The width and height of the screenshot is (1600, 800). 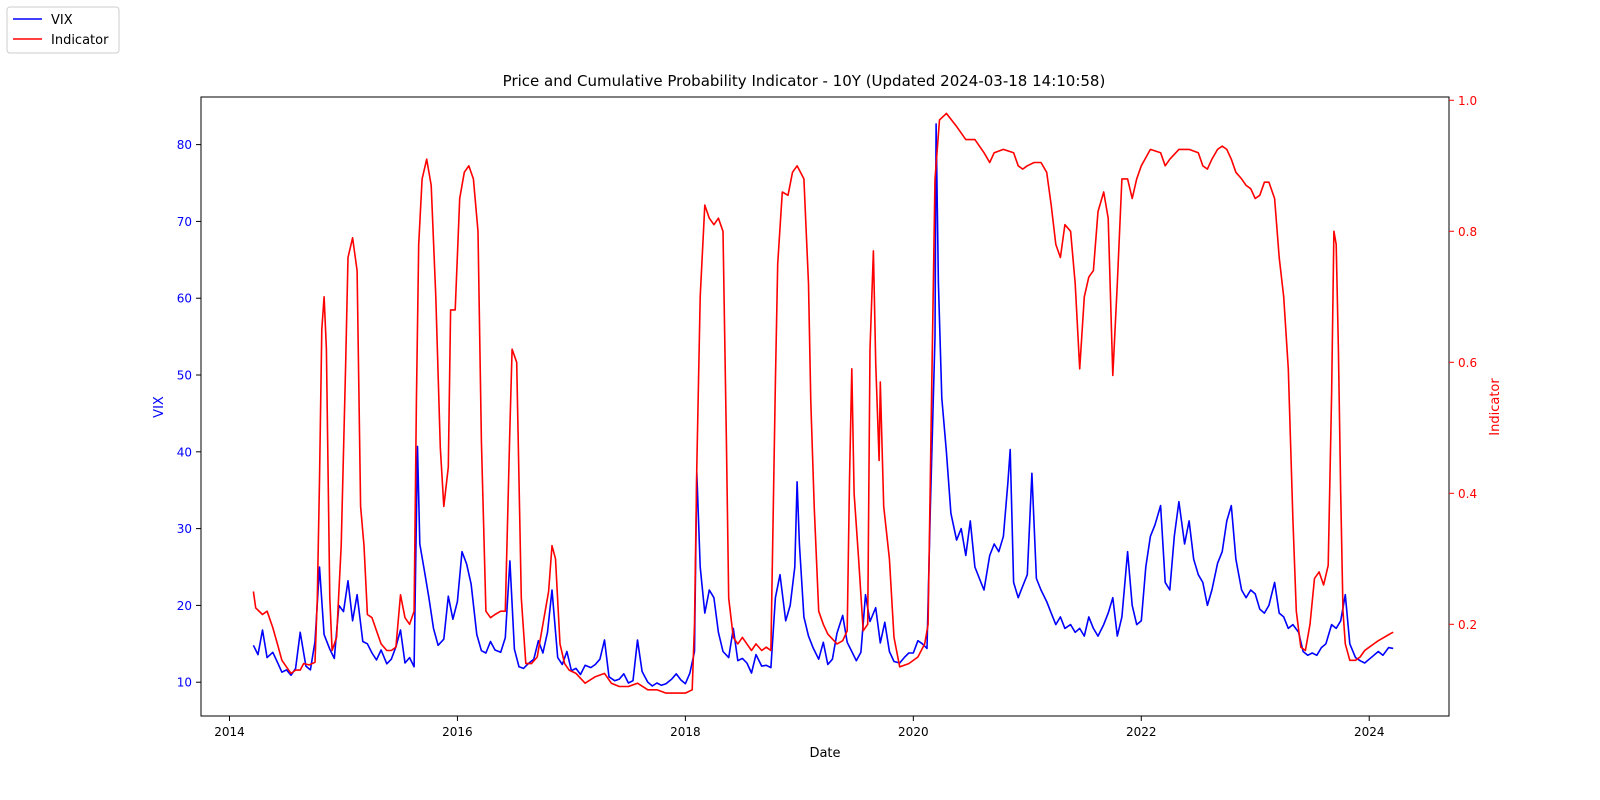 I want to click on y-left-tick-label: 60, so click(x=184, y=299).